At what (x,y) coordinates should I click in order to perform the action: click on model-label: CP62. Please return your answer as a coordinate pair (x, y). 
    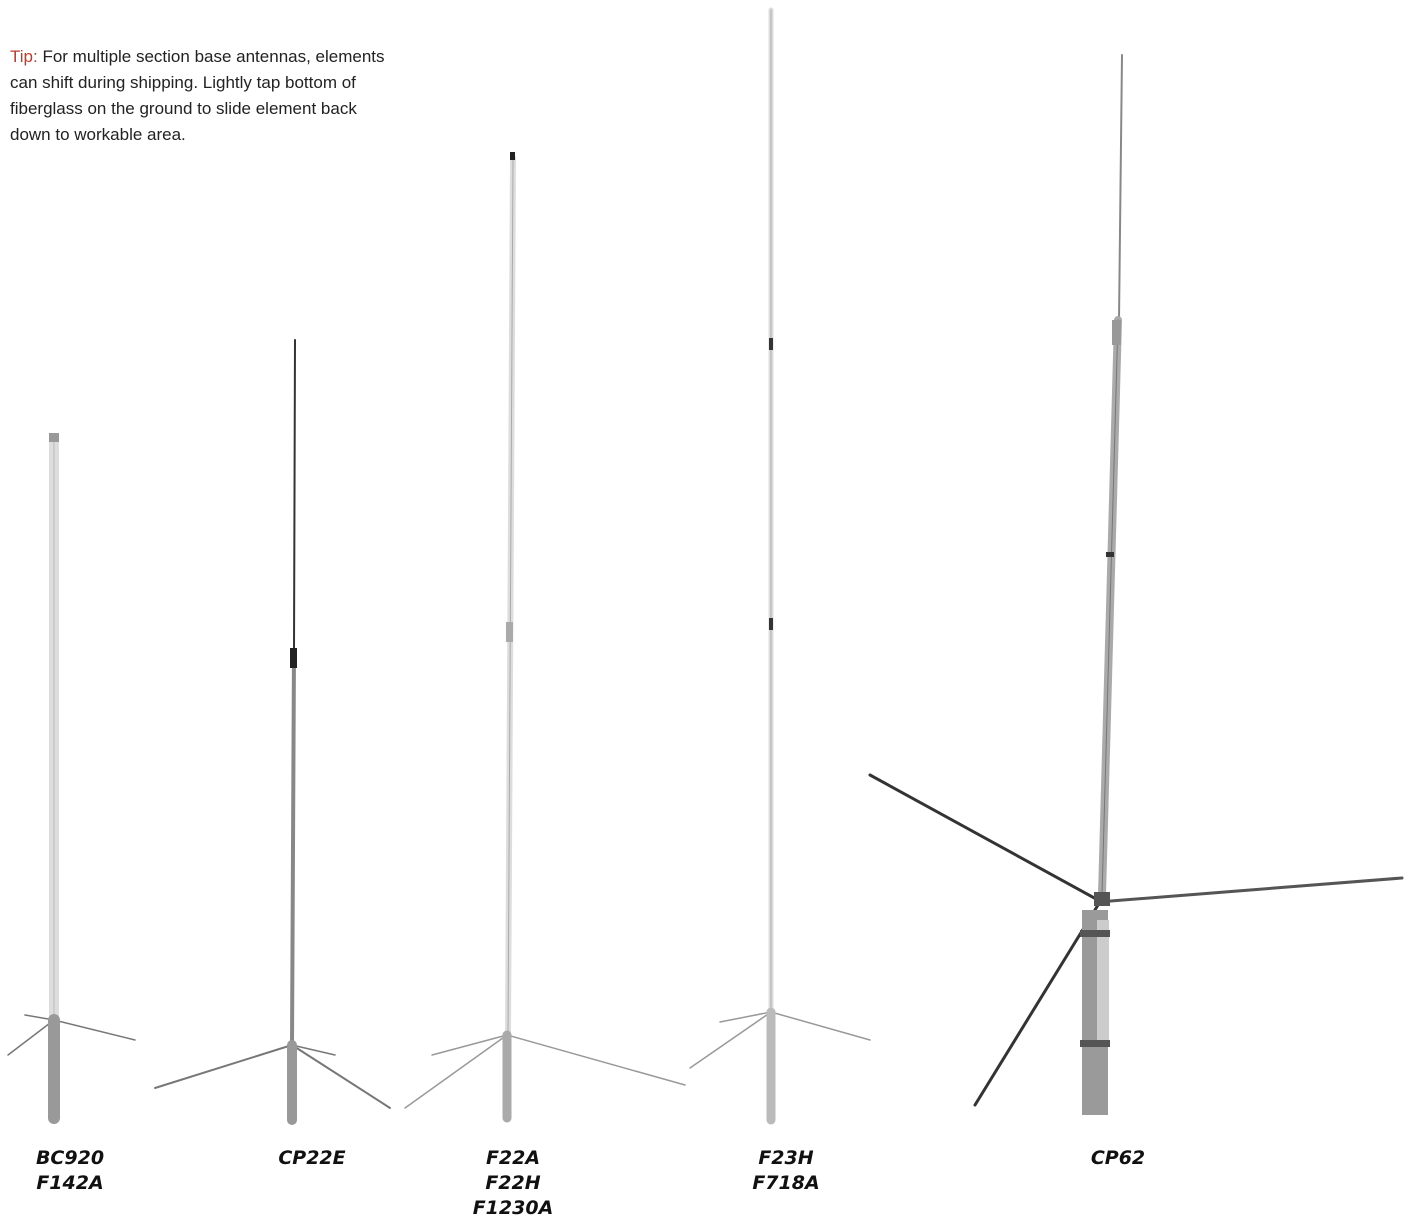
    Looking at the image, I should click on (1118, 1158).